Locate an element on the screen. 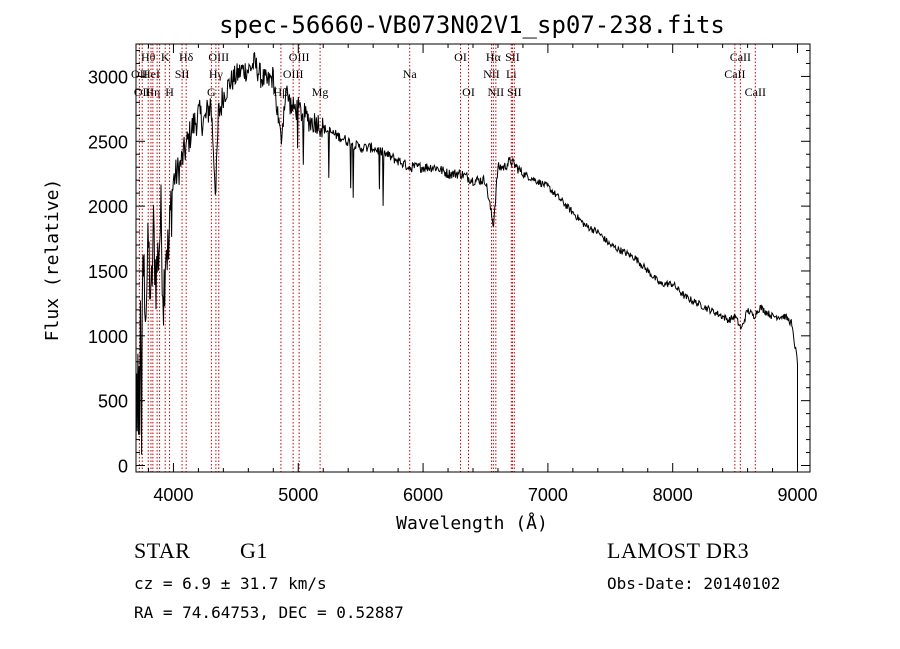  coordinates: RA = 74.64753, DEC = 0.52887 is located at coordinates (269, 612).